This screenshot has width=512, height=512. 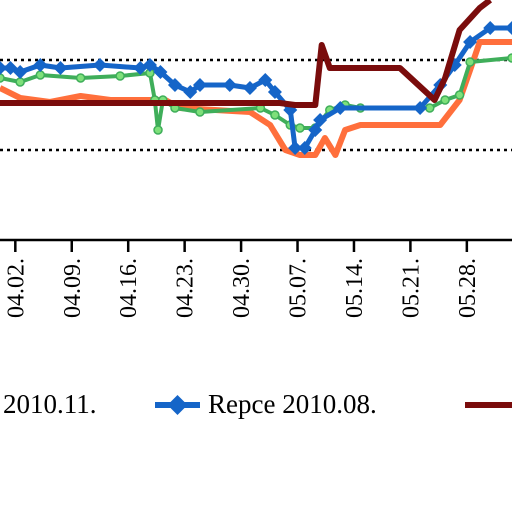 I want to click on x-tick-label: 05.14., so click(x=355, y=288).